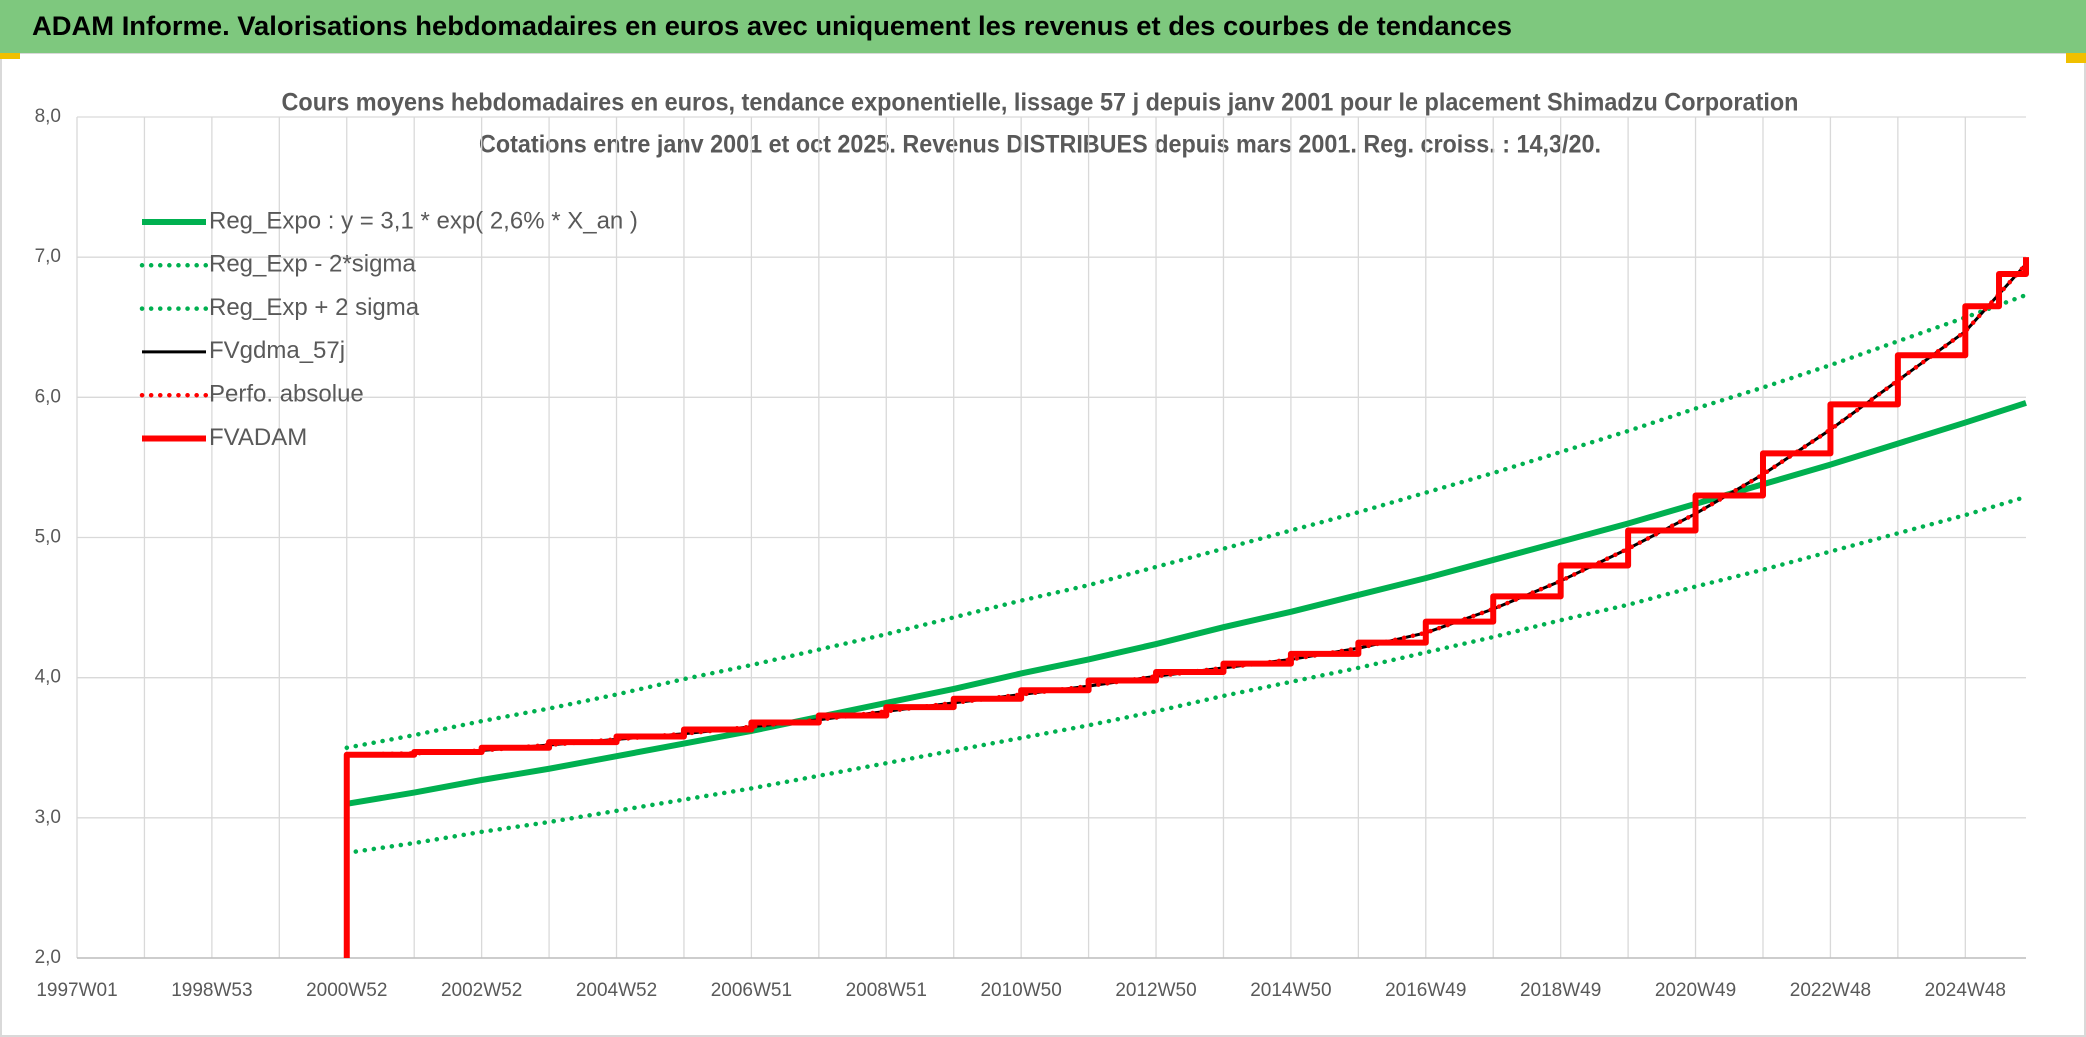  I want to click on x-tick-label: 2022W48, so click(1830, 990).